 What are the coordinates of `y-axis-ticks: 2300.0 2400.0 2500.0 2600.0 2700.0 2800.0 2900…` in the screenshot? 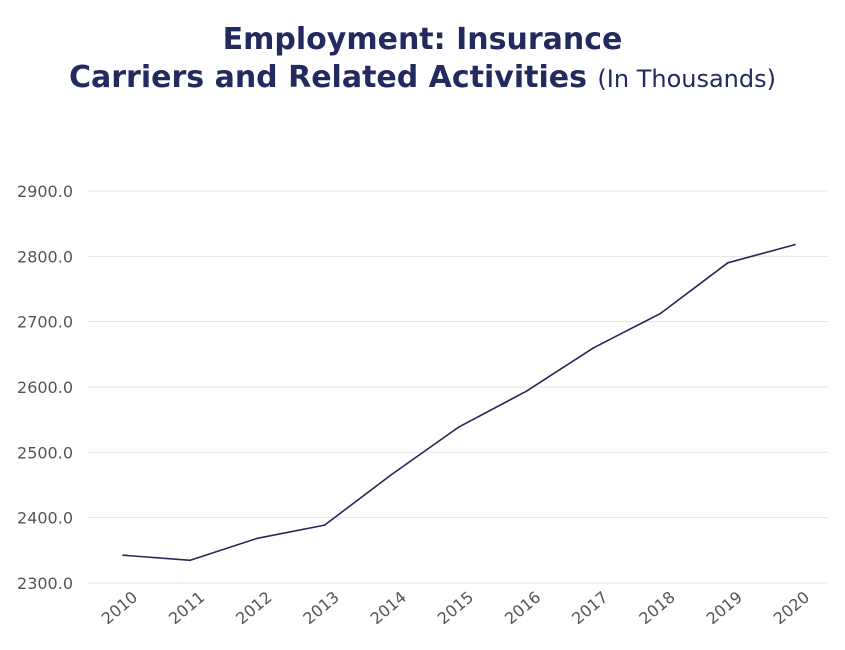 It's located at (45, 387).